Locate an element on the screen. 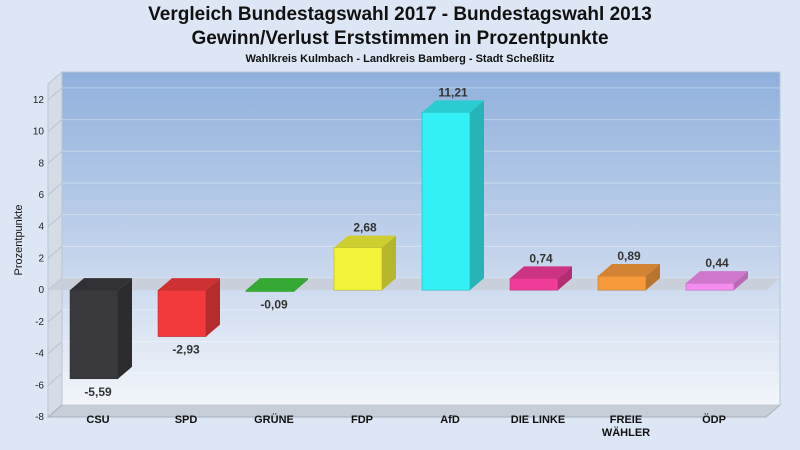 The height and width of the screenshot is (450, 800). x-tick-label-line: ÖDP is located at coordinates (714, 419).